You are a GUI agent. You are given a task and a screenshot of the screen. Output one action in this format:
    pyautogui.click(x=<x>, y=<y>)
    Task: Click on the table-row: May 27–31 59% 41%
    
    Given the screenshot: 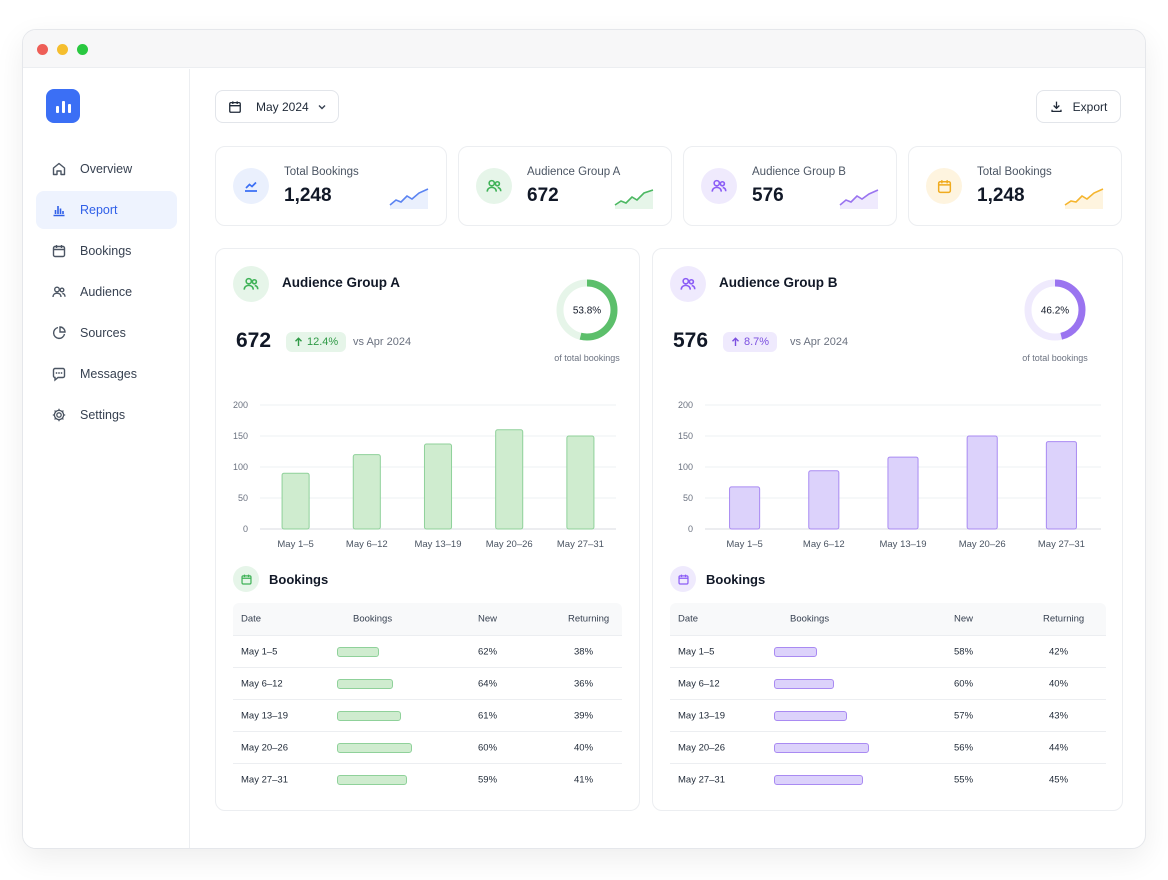 What is the action you would take?
    pyautogui.click(x=427, y=779)
    